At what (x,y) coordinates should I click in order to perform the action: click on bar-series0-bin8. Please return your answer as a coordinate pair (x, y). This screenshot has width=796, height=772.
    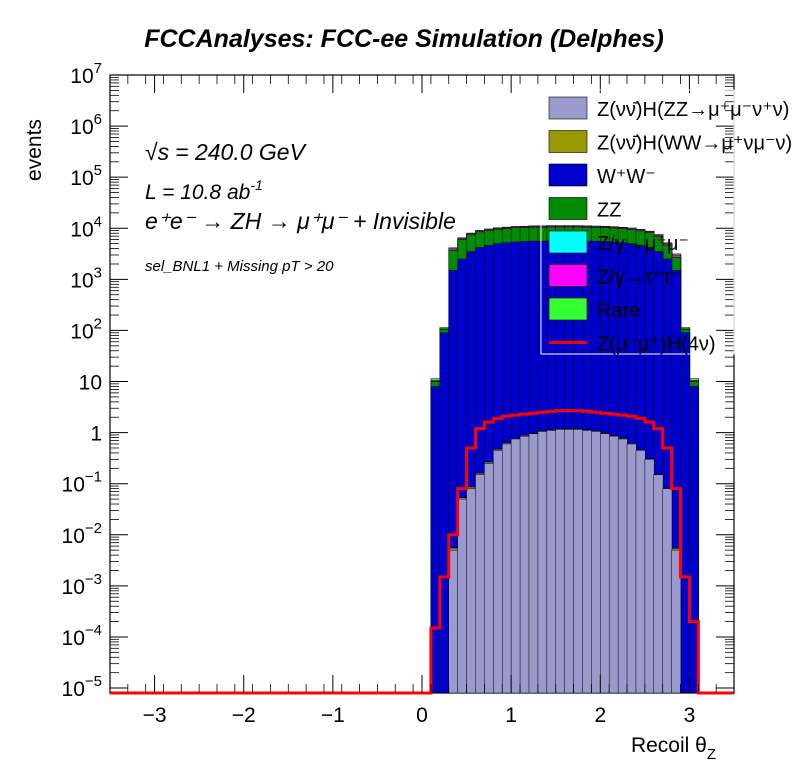
    Looking at the image, I should click on (498, 572).